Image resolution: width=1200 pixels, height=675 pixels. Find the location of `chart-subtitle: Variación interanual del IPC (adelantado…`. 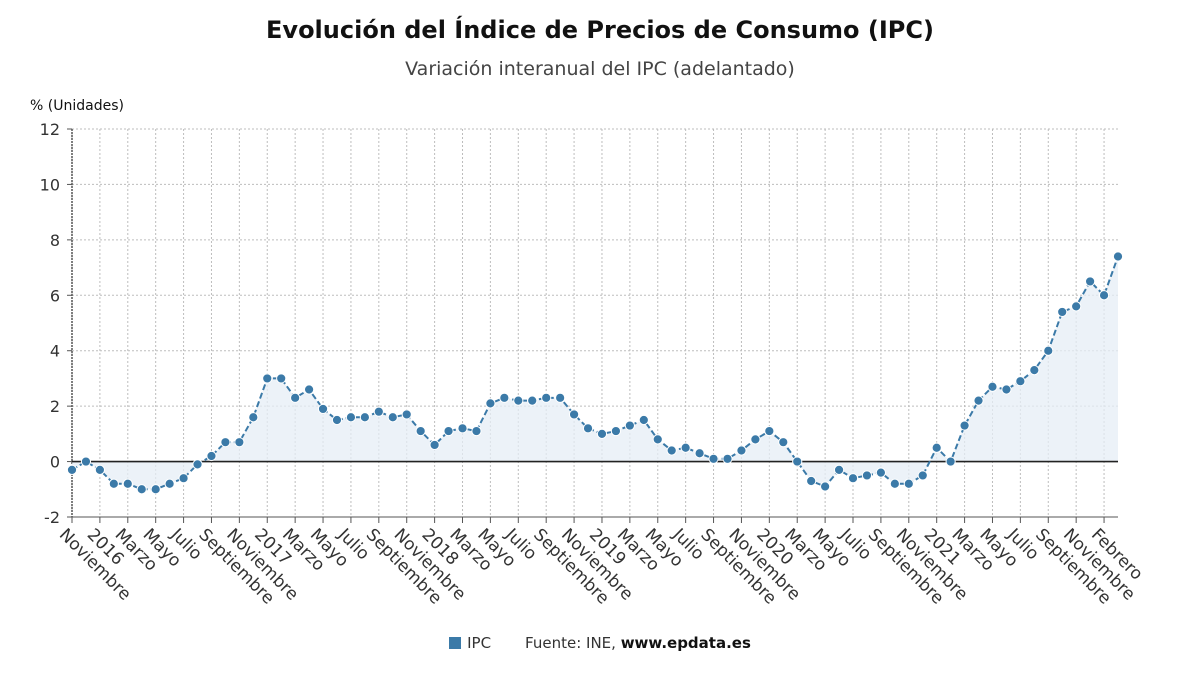

chart-subtitle: Variación interanual del IPC (adelantado… is located at coordinates (600, 69).